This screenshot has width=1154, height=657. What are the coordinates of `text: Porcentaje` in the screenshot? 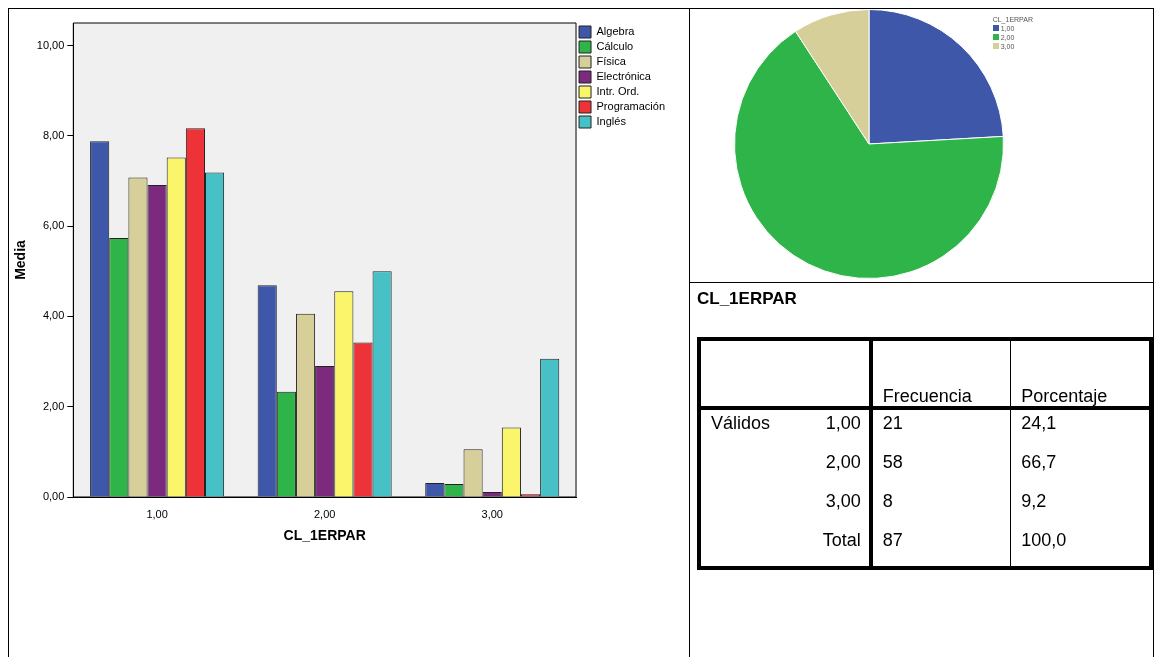 It's located at (1080, 373).